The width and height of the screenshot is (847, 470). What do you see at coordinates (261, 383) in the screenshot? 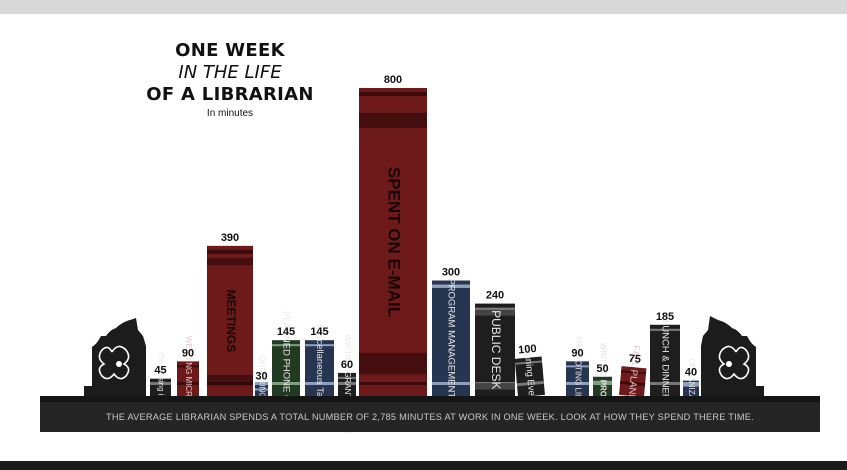
I see `book-4-band-bottom` at bounding box center [261, 383].